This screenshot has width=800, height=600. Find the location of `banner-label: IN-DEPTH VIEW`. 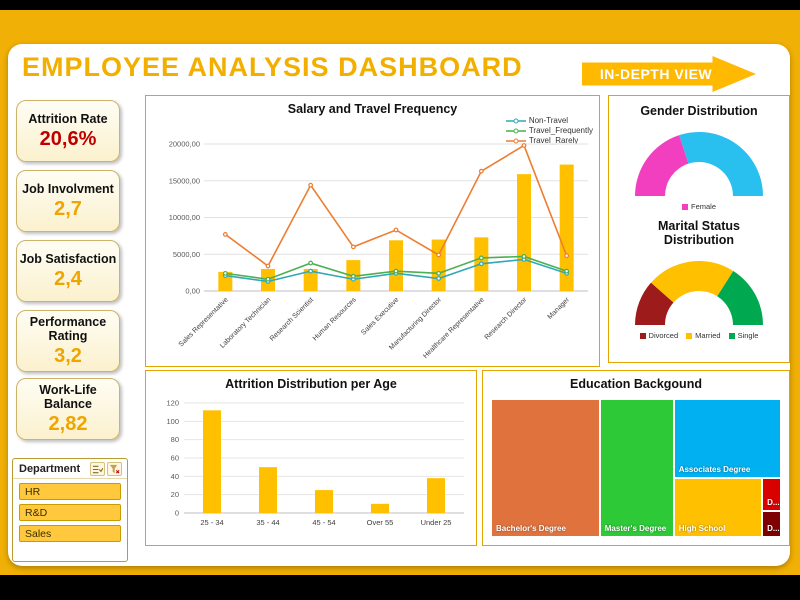

banner-label: IN-DEPTH VIEW is located at coordinates (656, 74).